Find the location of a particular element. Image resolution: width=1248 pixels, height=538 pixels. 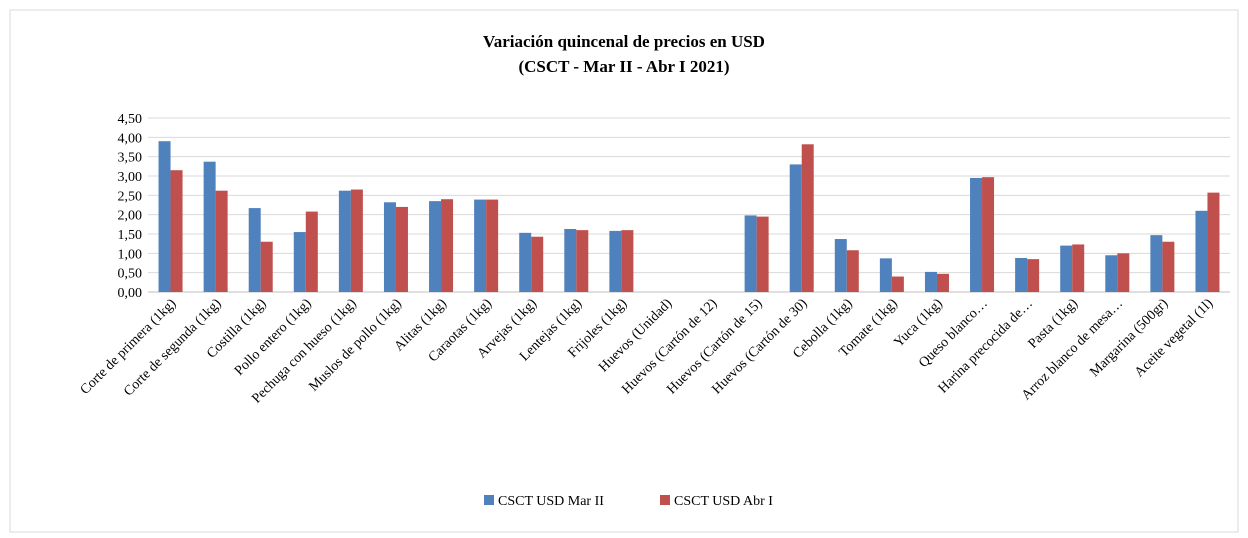

y-tick-label: 2,00 is located at coordinates (130, 216).